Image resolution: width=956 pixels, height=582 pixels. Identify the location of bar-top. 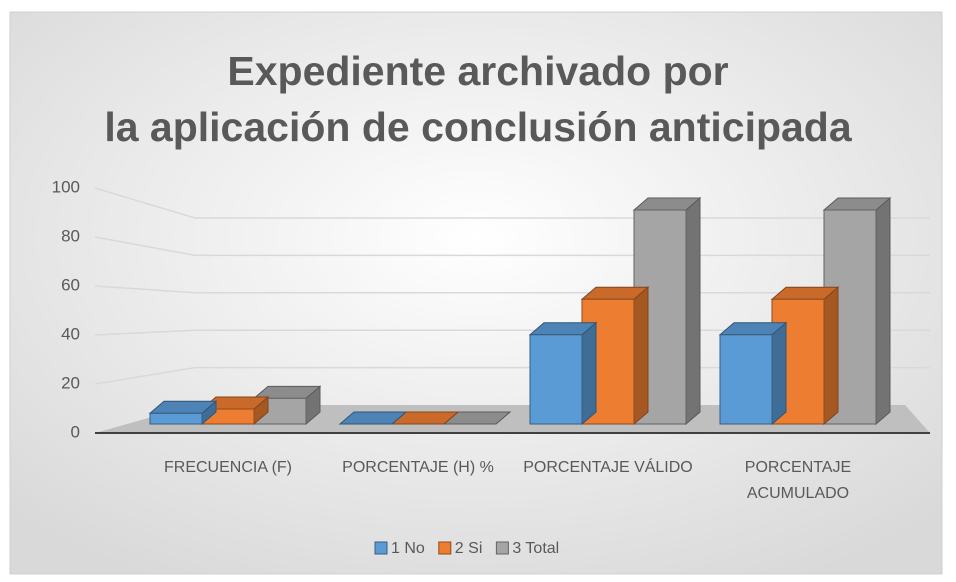
(373, 418).